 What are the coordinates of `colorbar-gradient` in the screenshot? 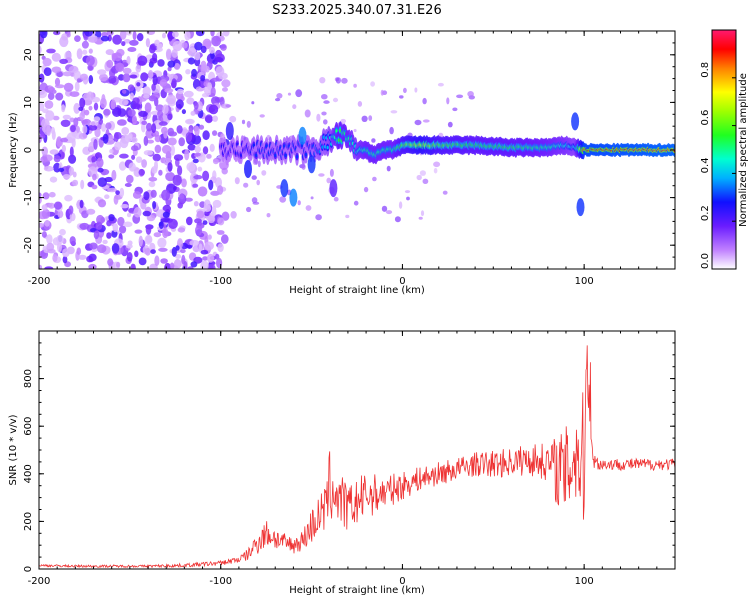 It's located at (724, 149).